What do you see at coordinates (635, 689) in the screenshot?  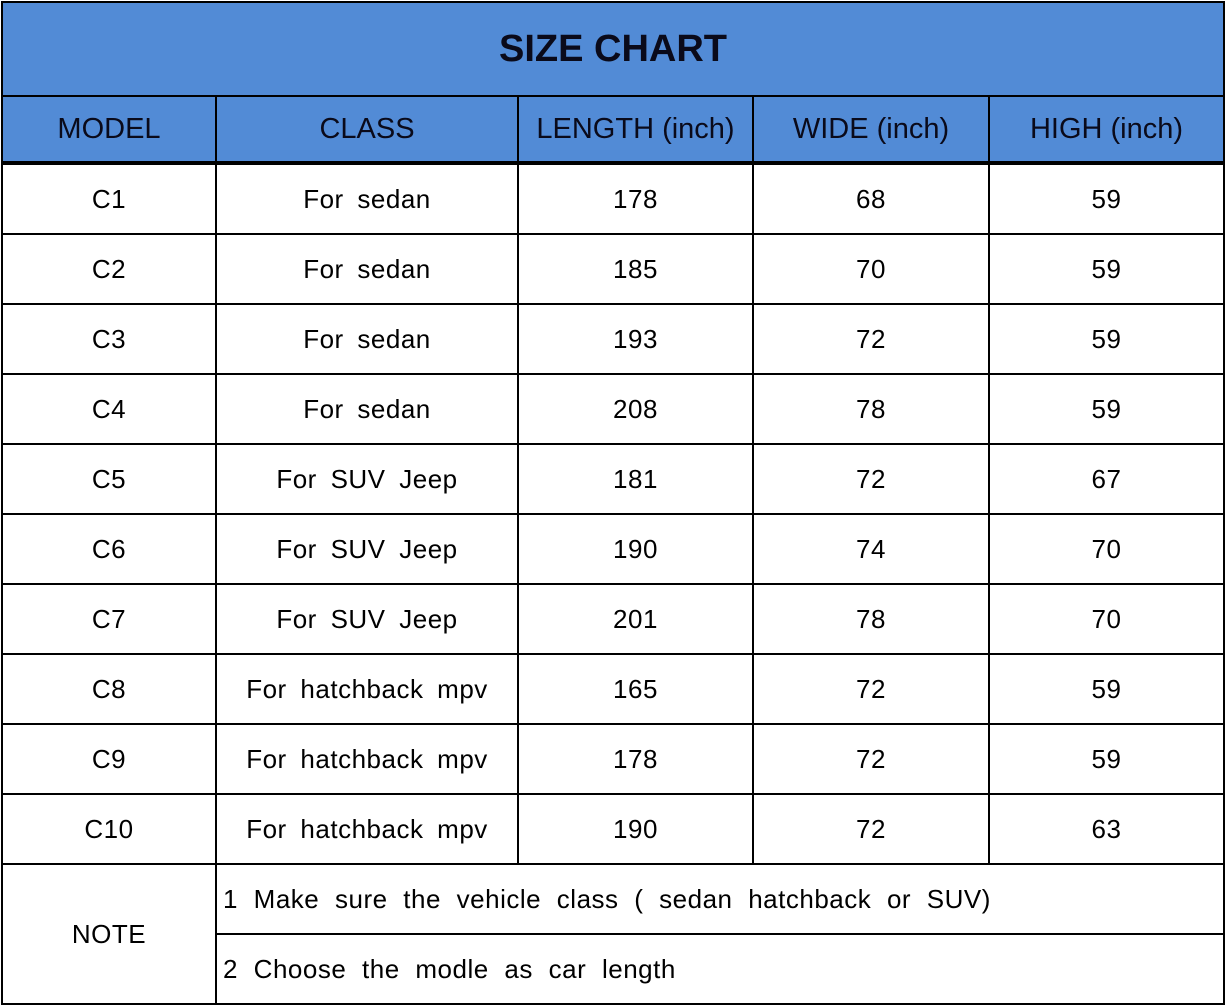 I see `table-cell: 165` at bounding box center [635, 689].